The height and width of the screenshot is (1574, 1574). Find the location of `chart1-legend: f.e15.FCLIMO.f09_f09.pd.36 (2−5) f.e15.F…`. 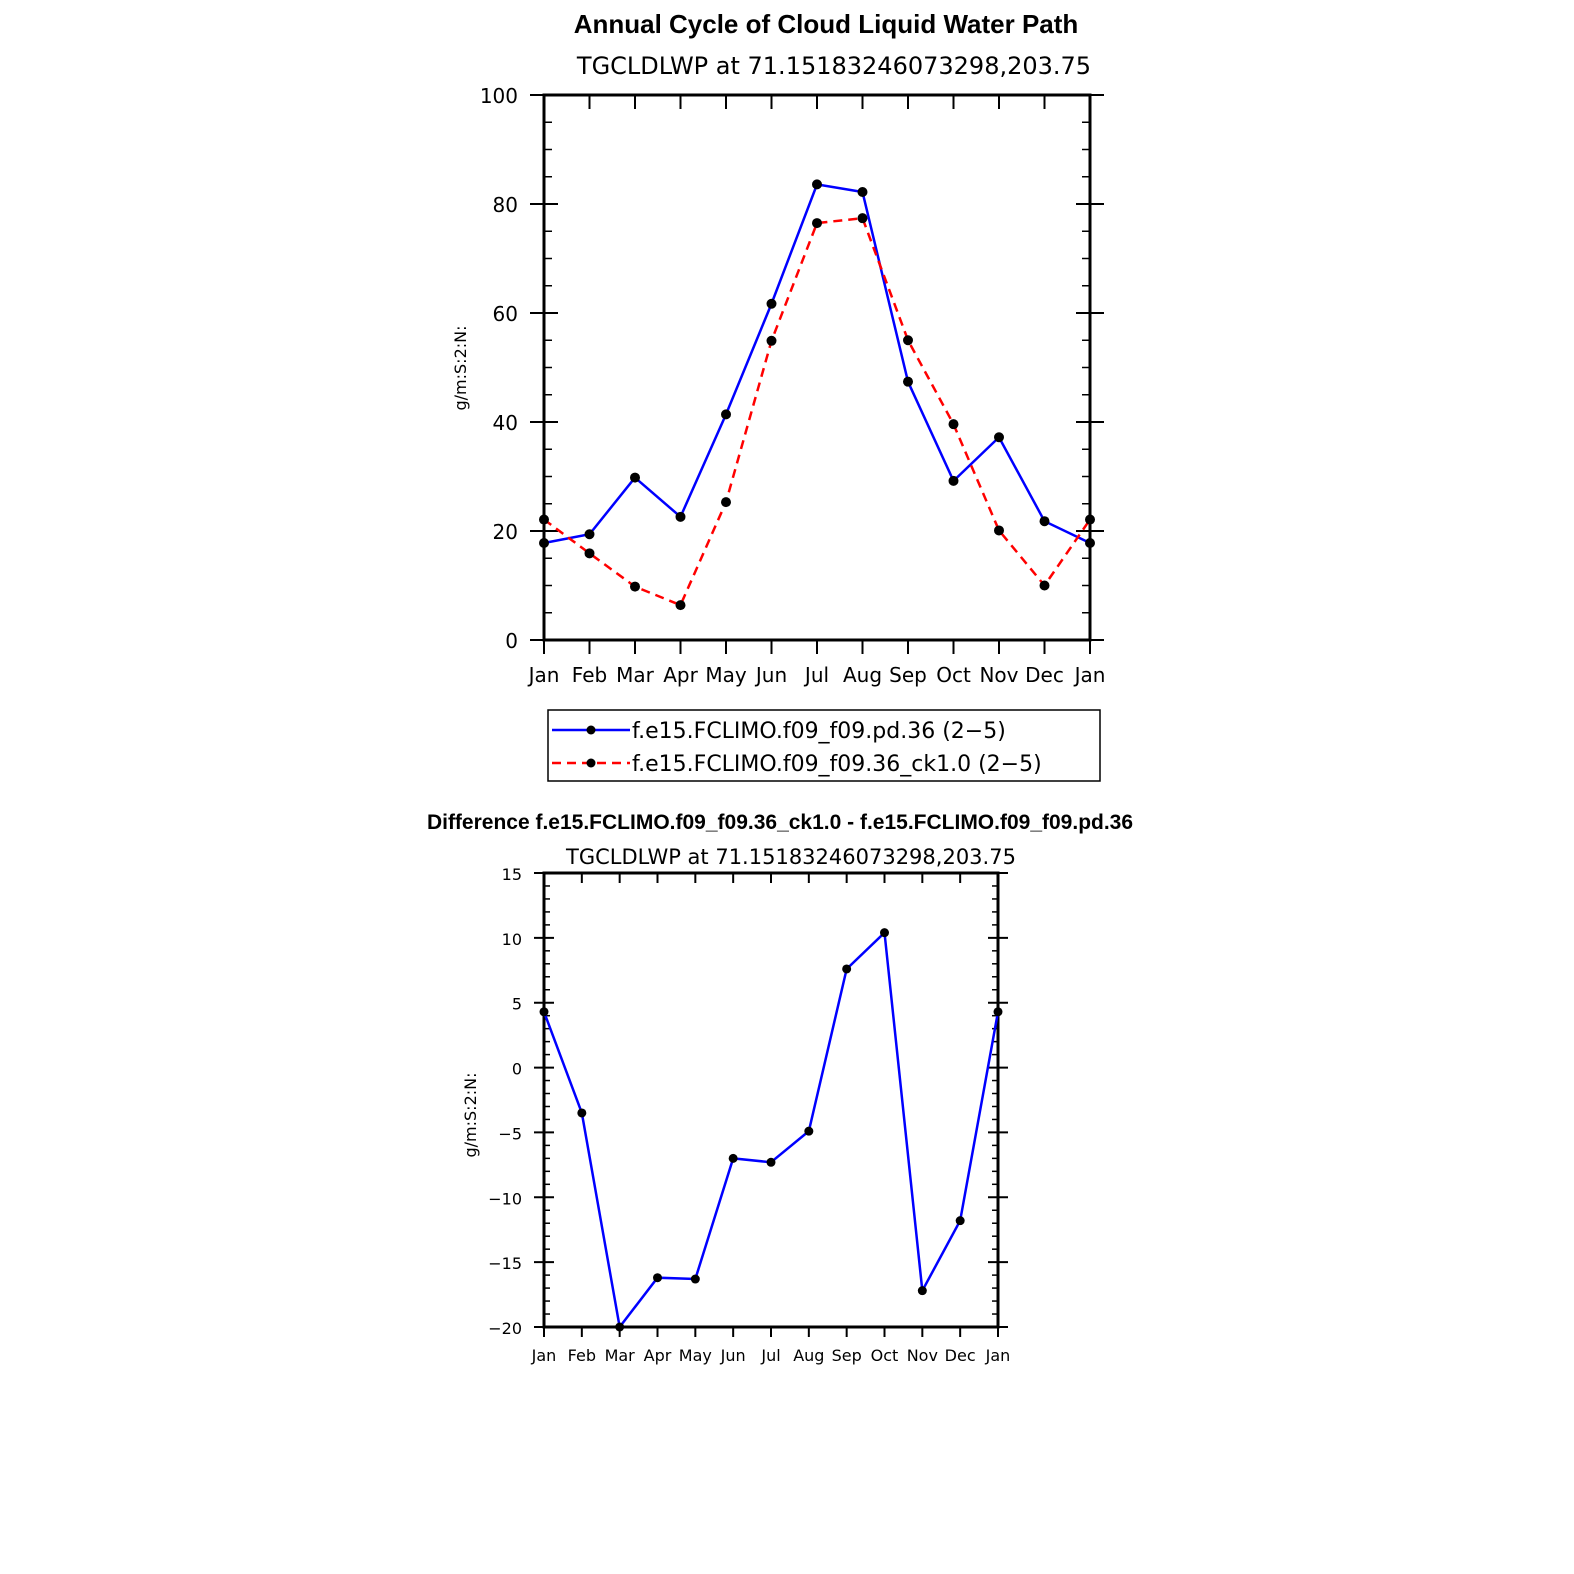

chart1-legend: f.e15.FCLIMO.f09_f09.pd.36 (2−5) f.e15.F… is located at coordinates (824, 745).